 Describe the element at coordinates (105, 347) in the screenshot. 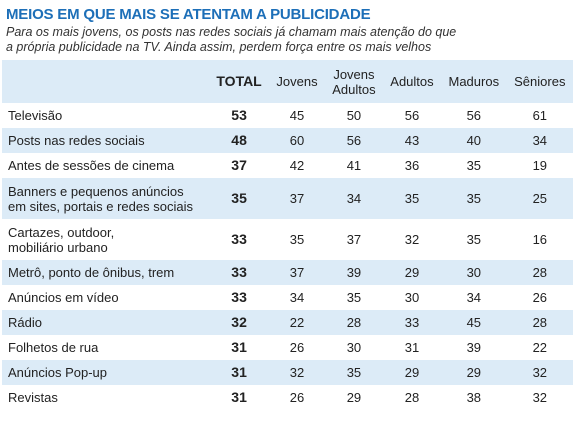

I see `row-label: Folhetos de rua` at that location.